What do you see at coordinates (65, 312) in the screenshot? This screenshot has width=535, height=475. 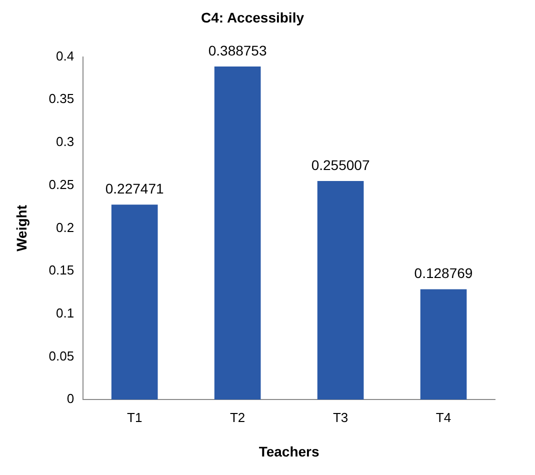 I see `y-tick-label: 0.1` at bounding box center [65, 312].